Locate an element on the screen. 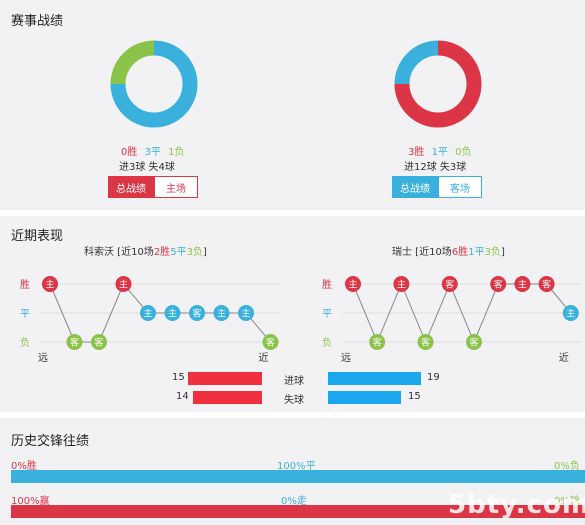 Image resolution: width=585 pixels, height=525 pixels. left-record-line: 0胜 3平 1负 is located at coordinates (153, 150).